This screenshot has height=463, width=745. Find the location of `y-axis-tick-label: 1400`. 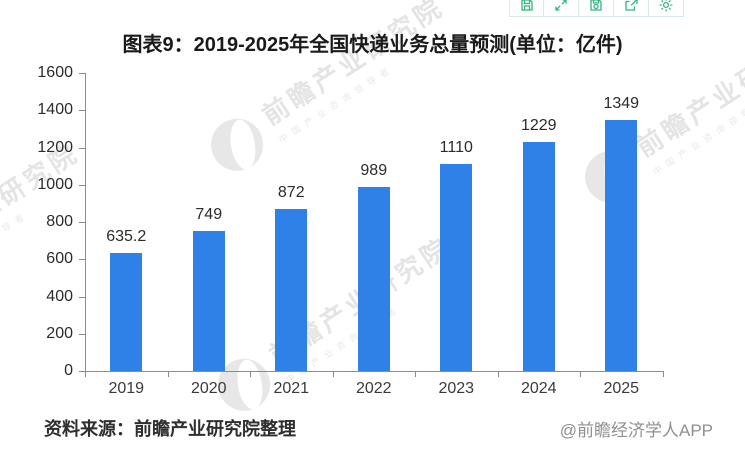

y-axis-tick-label: 1400 is located at coordinates (55, 110).